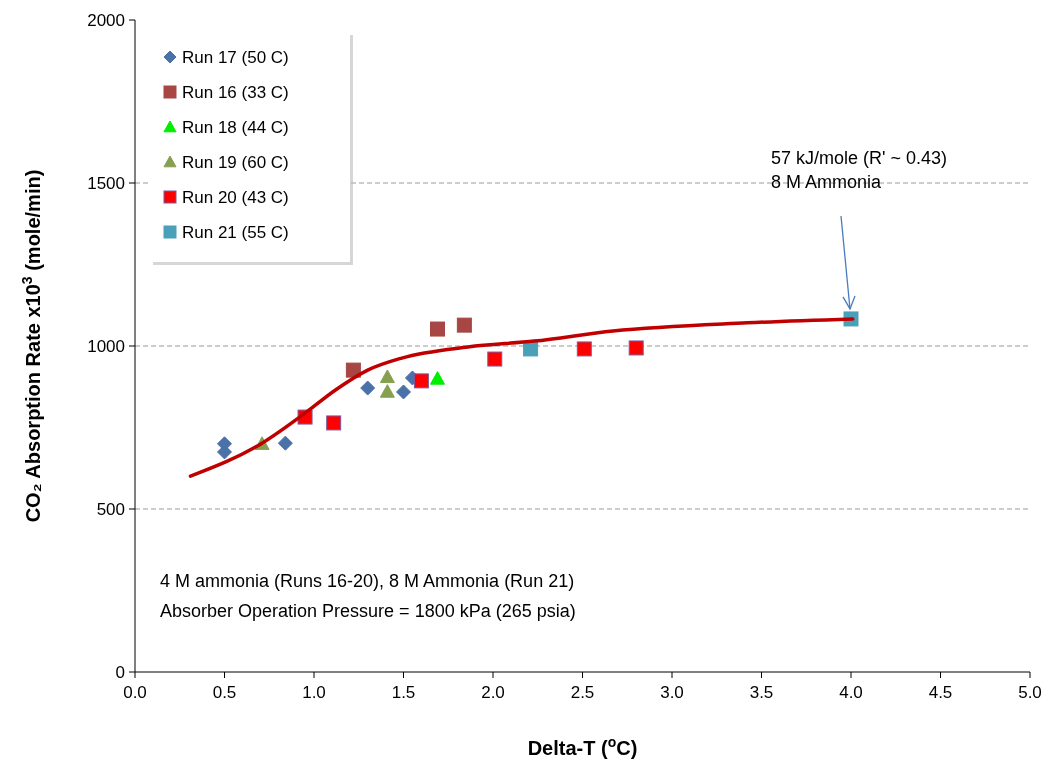 The width and height of the screenshot is (1055, 767). Describe the element at coordinates (582, 692) in the screenshot. I see `x-tick-label: 2.5` at that location.